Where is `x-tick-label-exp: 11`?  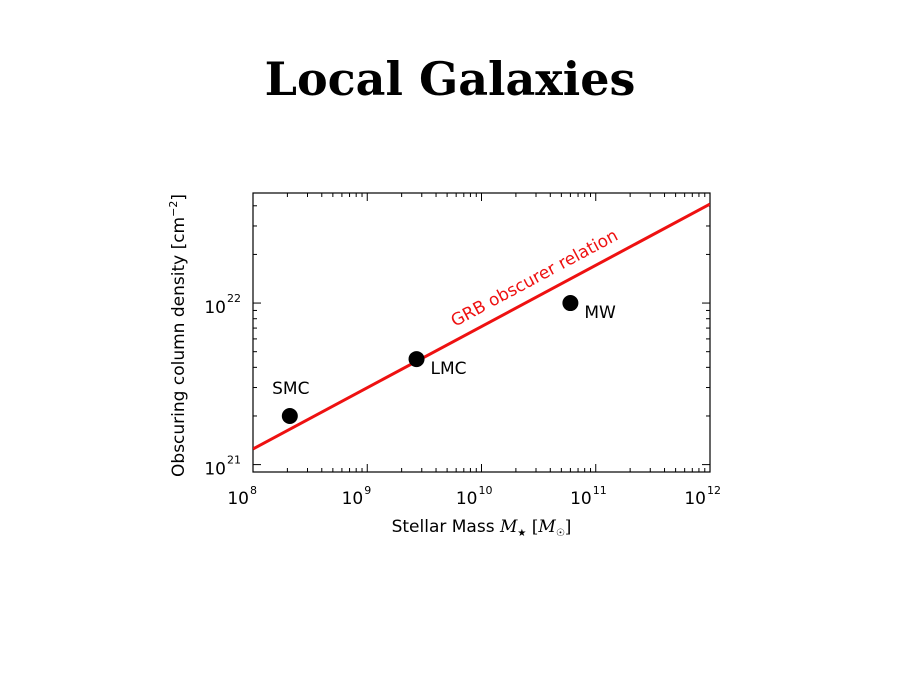
x-tick-label-exp: 11 is located at coordinates (600, 490).